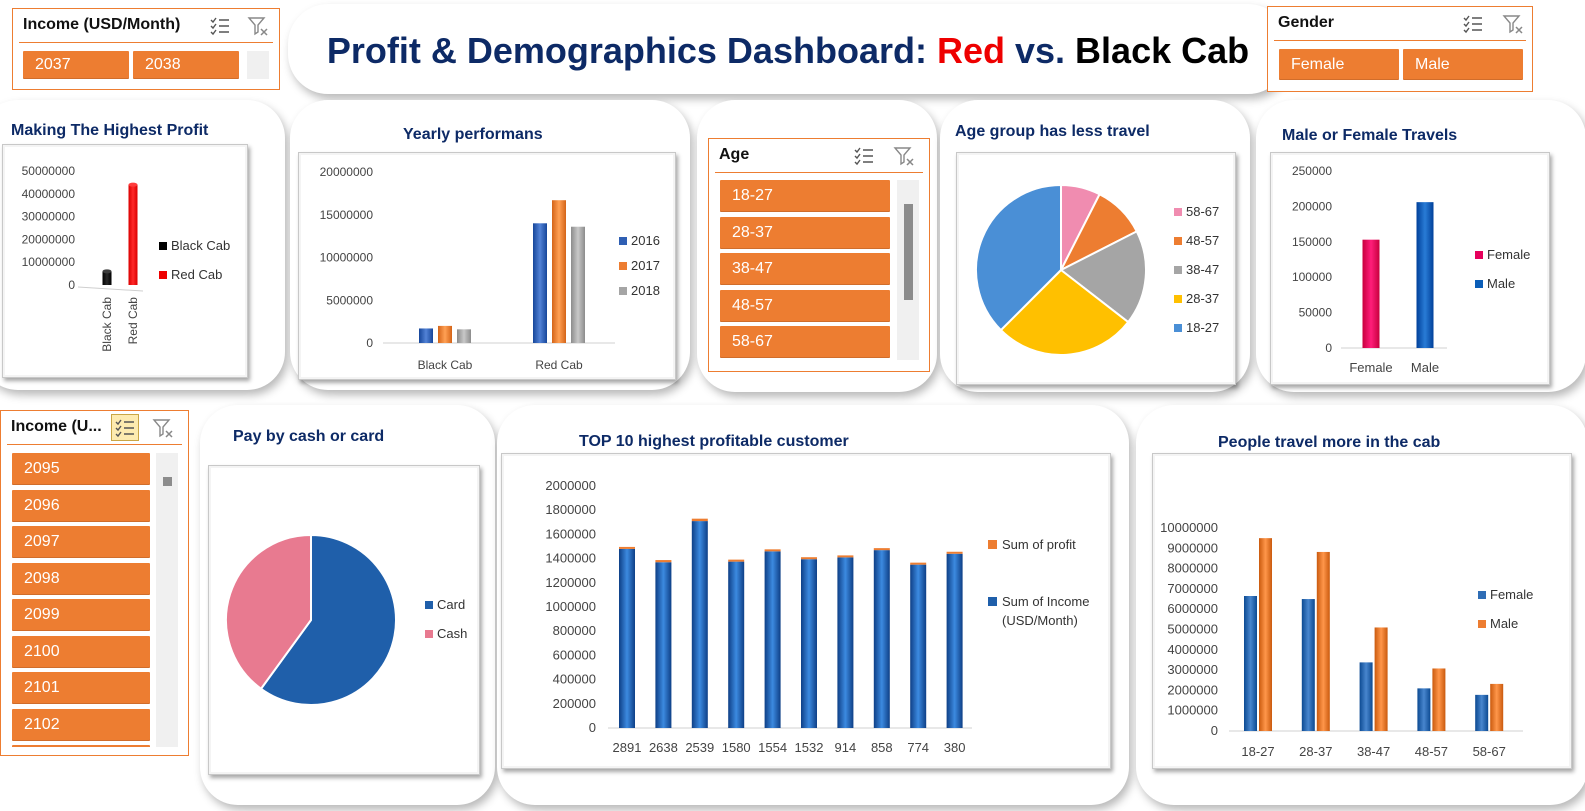  Describe the element at coordinates (574, 703) in the screenshot. I see `y-tick-label: 200000` at that location.